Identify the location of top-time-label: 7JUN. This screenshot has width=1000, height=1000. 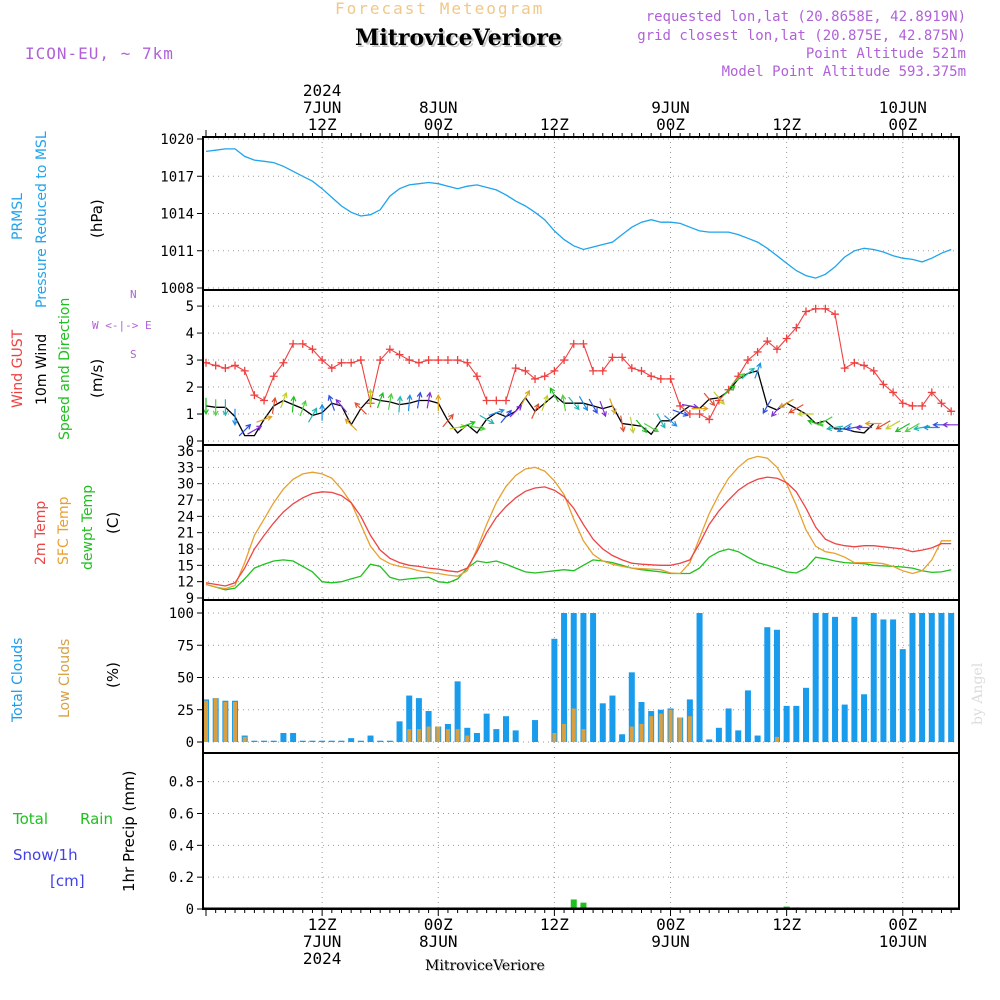
(322, 107).